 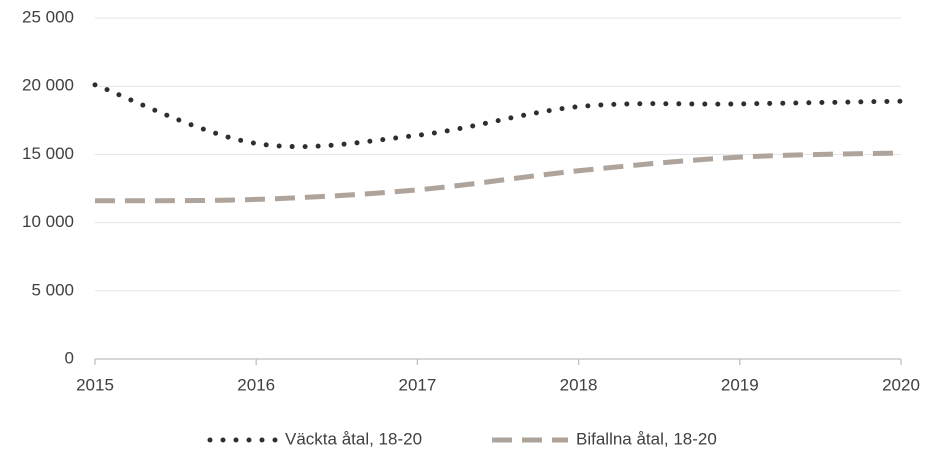 What do you see at coordinates (95, 384) in the screenshot?
I see `x-tick-label: 2015` at bounding box center [95, 384].